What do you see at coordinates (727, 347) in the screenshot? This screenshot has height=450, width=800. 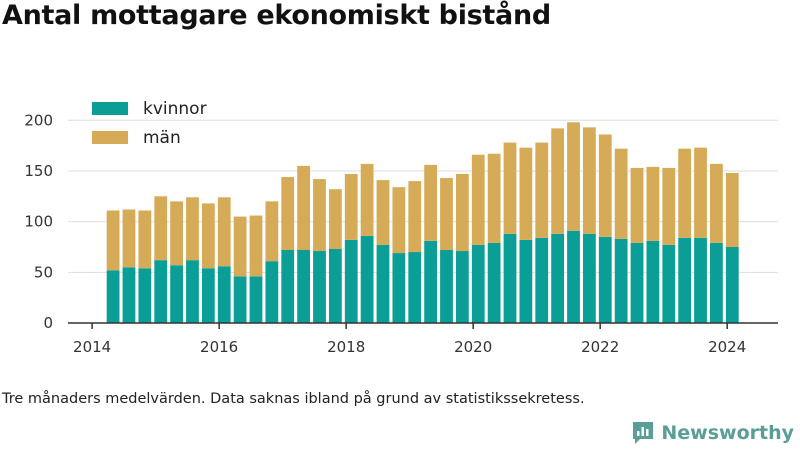 I see `x-tick-label: 2024` at bounding box center [727, 347].